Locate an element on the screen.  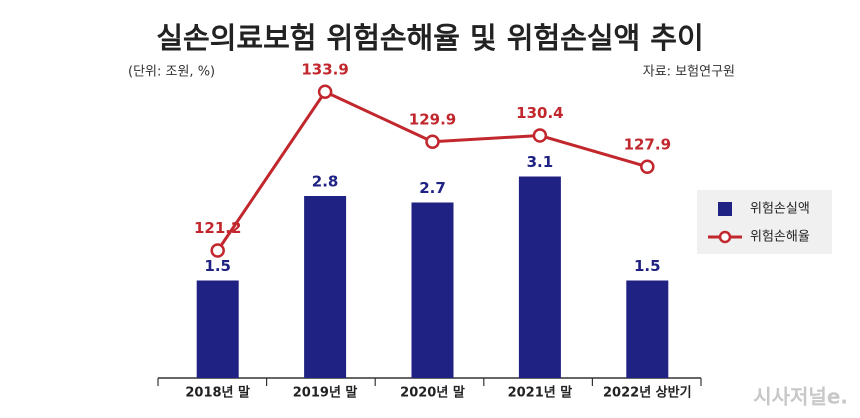
legend-label: 위험손실액 is located at coordinates (780, 209).